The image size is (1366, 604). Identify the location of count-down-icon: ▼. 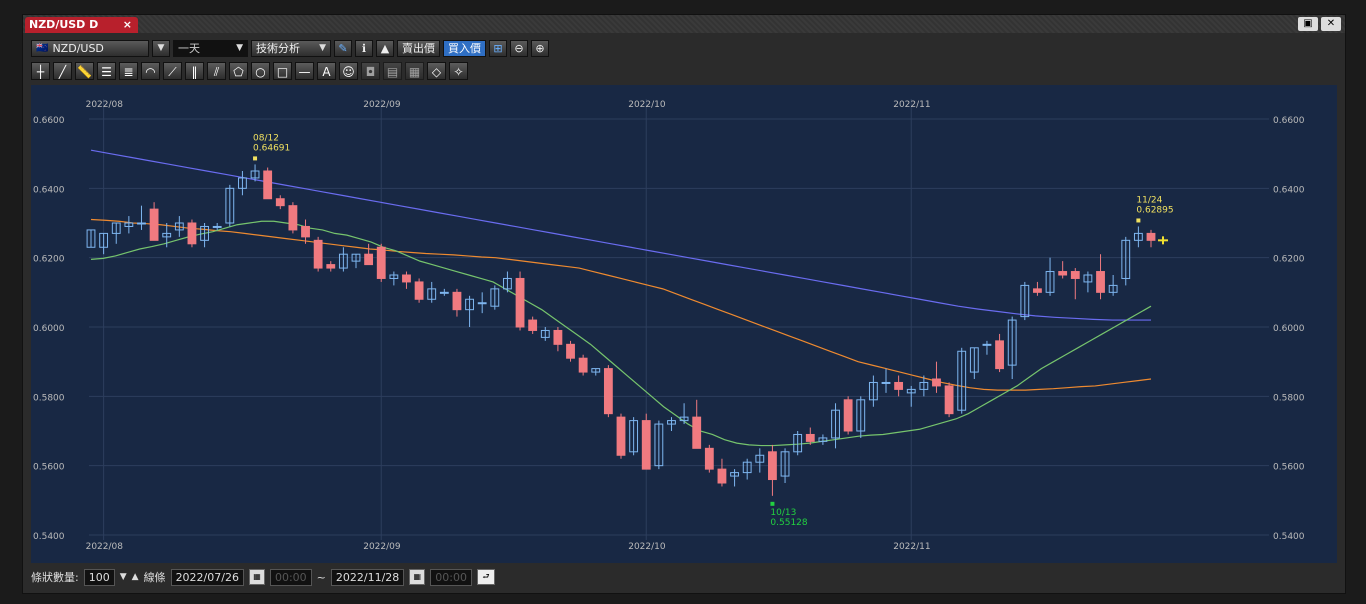
(123, 577).